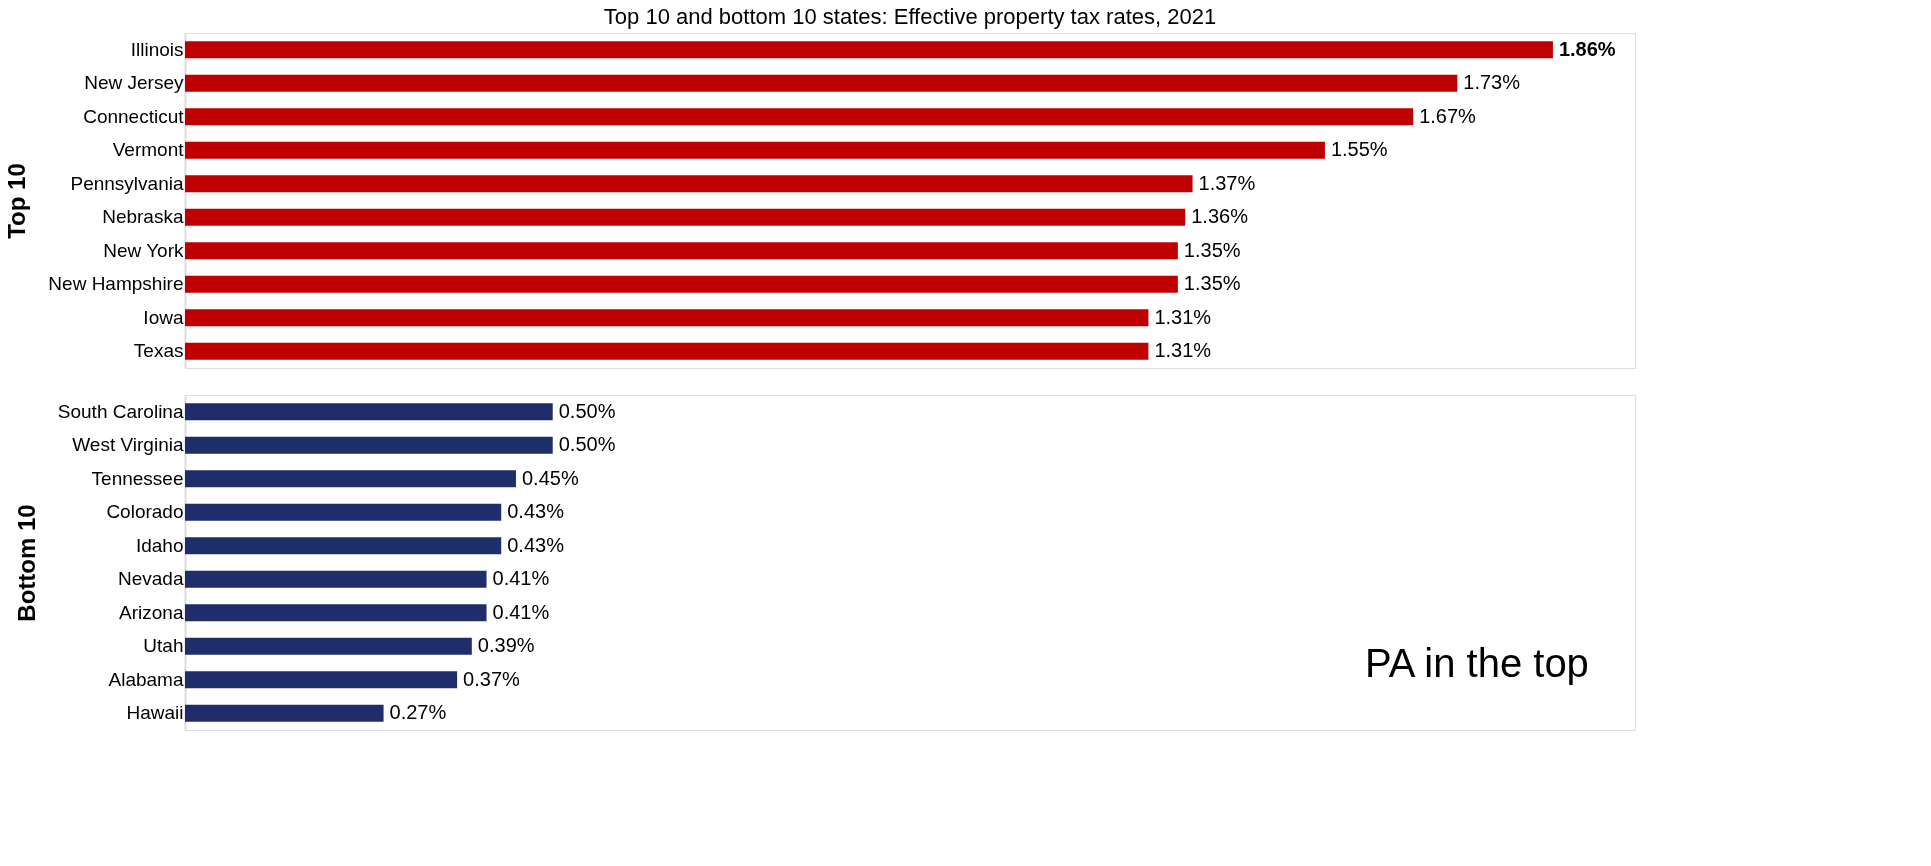 The image size is (1931, 866). Describe the element at coordinates (120, 411) in the screenshot. I see `y-tick-label: South Carolina` at that location.